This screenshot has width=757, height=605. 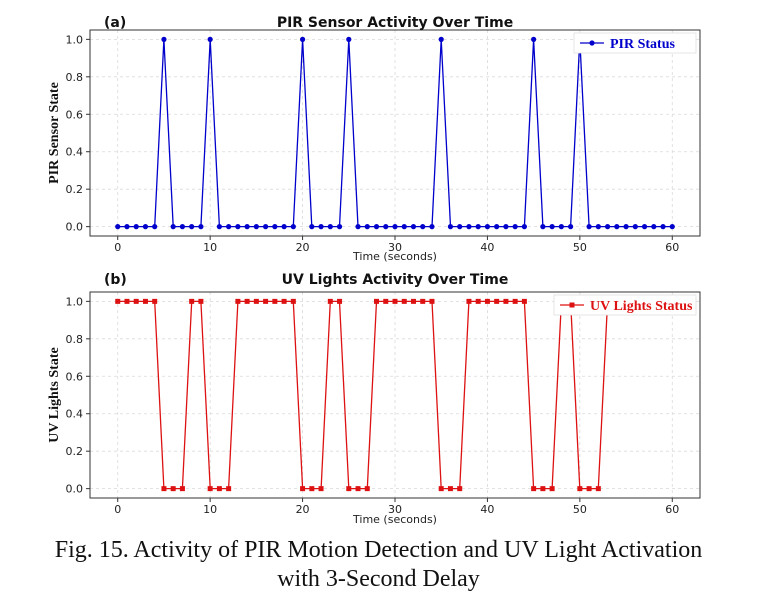 What do you see at coordinates (115, 280) in the screenshot?
I see `panel-label: (b)` at bounding box center [115, 280].